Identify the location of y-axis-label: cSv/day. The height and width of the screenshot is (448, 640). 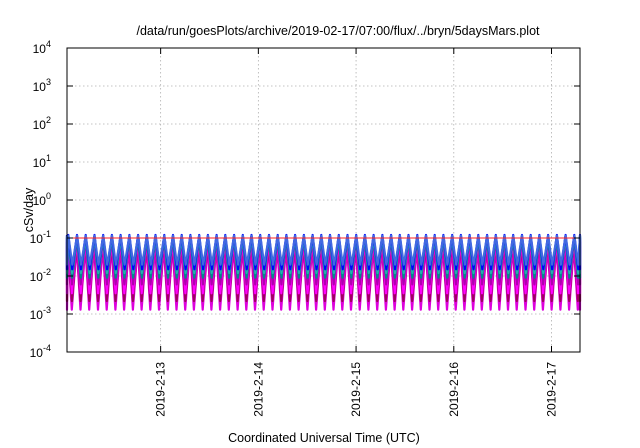
(29, 209).